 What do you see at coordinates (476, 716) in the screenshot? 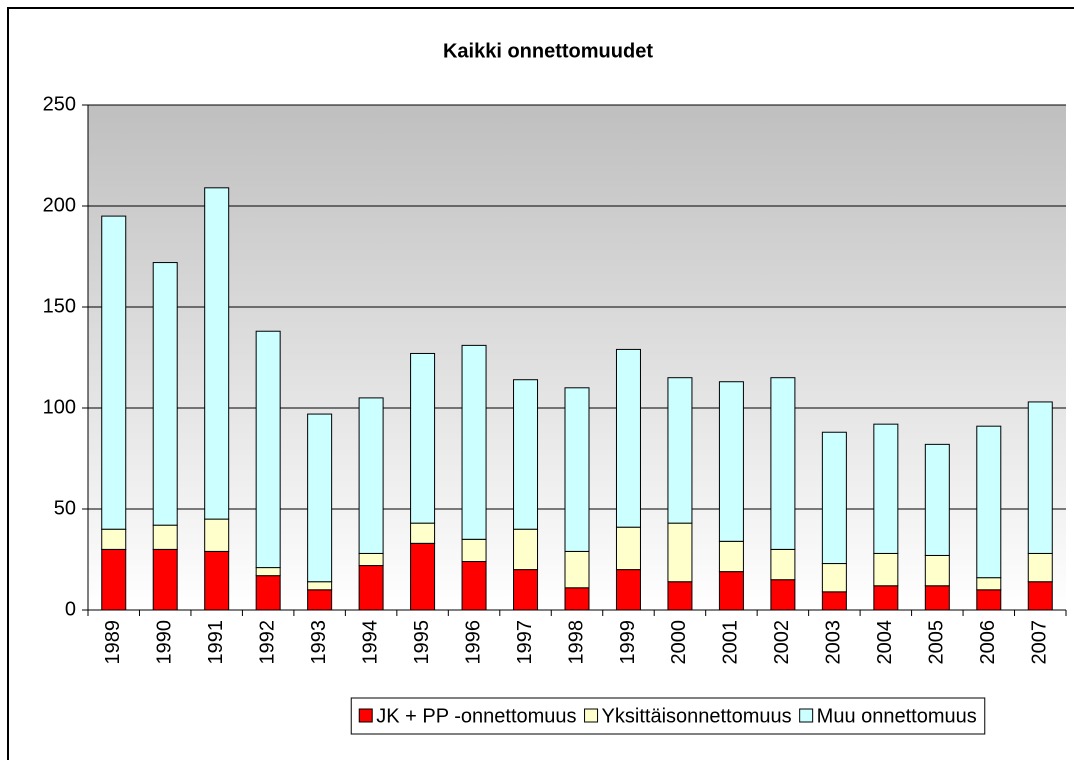
I see `legend-label: JK + PP -onnettomuus` at bounding box center [476, 716].